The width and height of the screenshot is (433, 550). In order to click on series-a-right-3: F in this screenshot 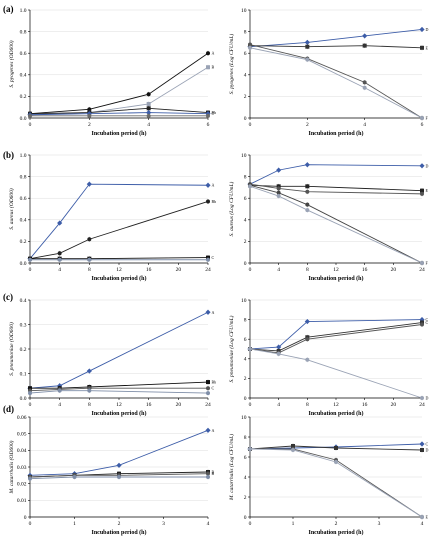, I will do `click(338, 83)`.